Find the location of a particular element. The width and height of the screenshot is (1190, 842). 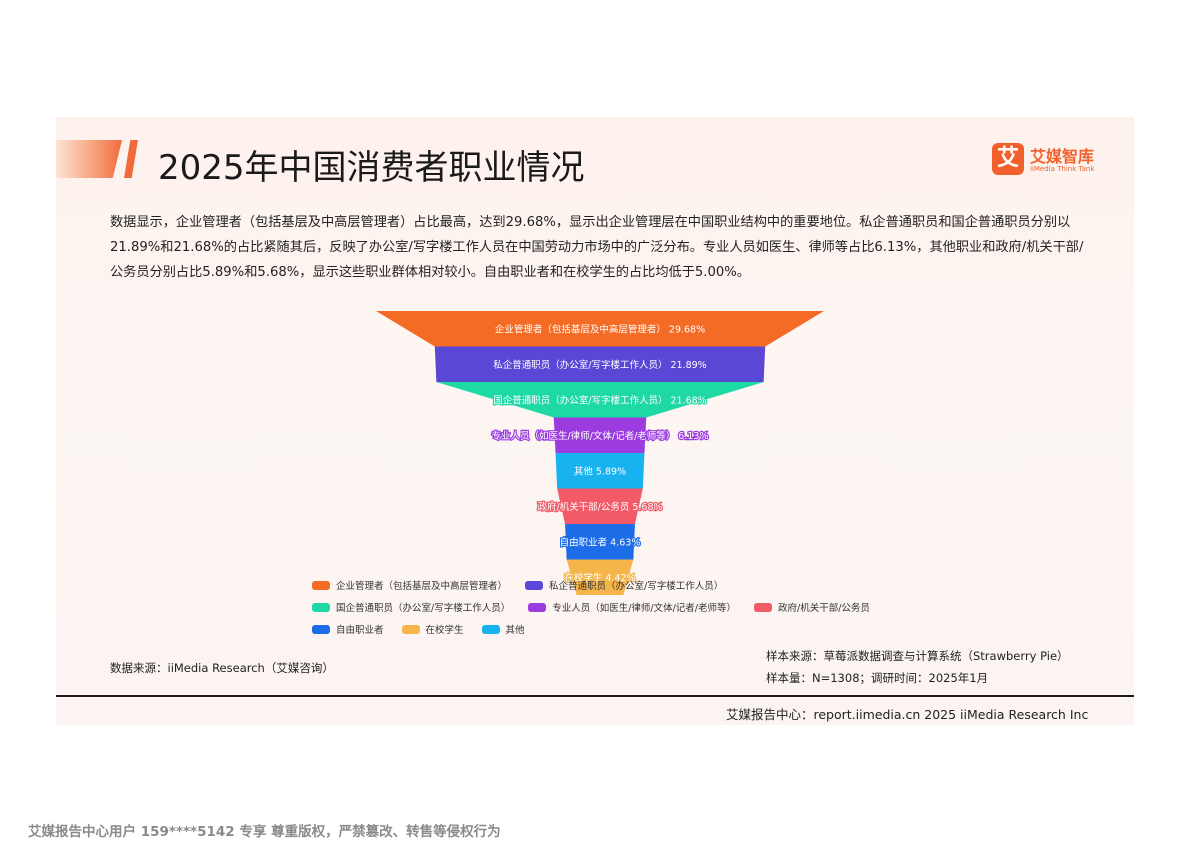

iimedia-logo: 艾 艾媒智库 iiMedia Think Tank is located at coordinates (1052, 161).